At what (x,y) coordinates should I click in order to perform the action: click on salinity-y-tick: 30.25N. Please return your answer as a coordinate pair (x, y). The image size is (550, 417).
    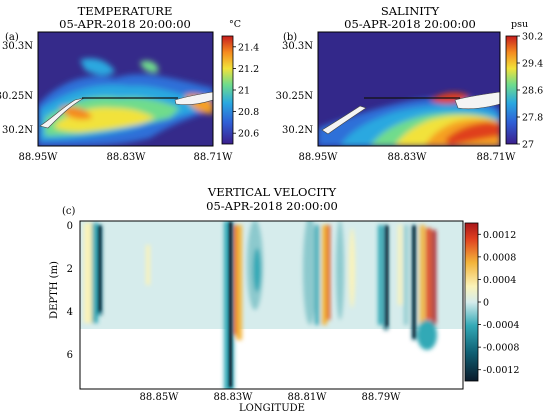
    Looking at the image, I should click on (295, 96).